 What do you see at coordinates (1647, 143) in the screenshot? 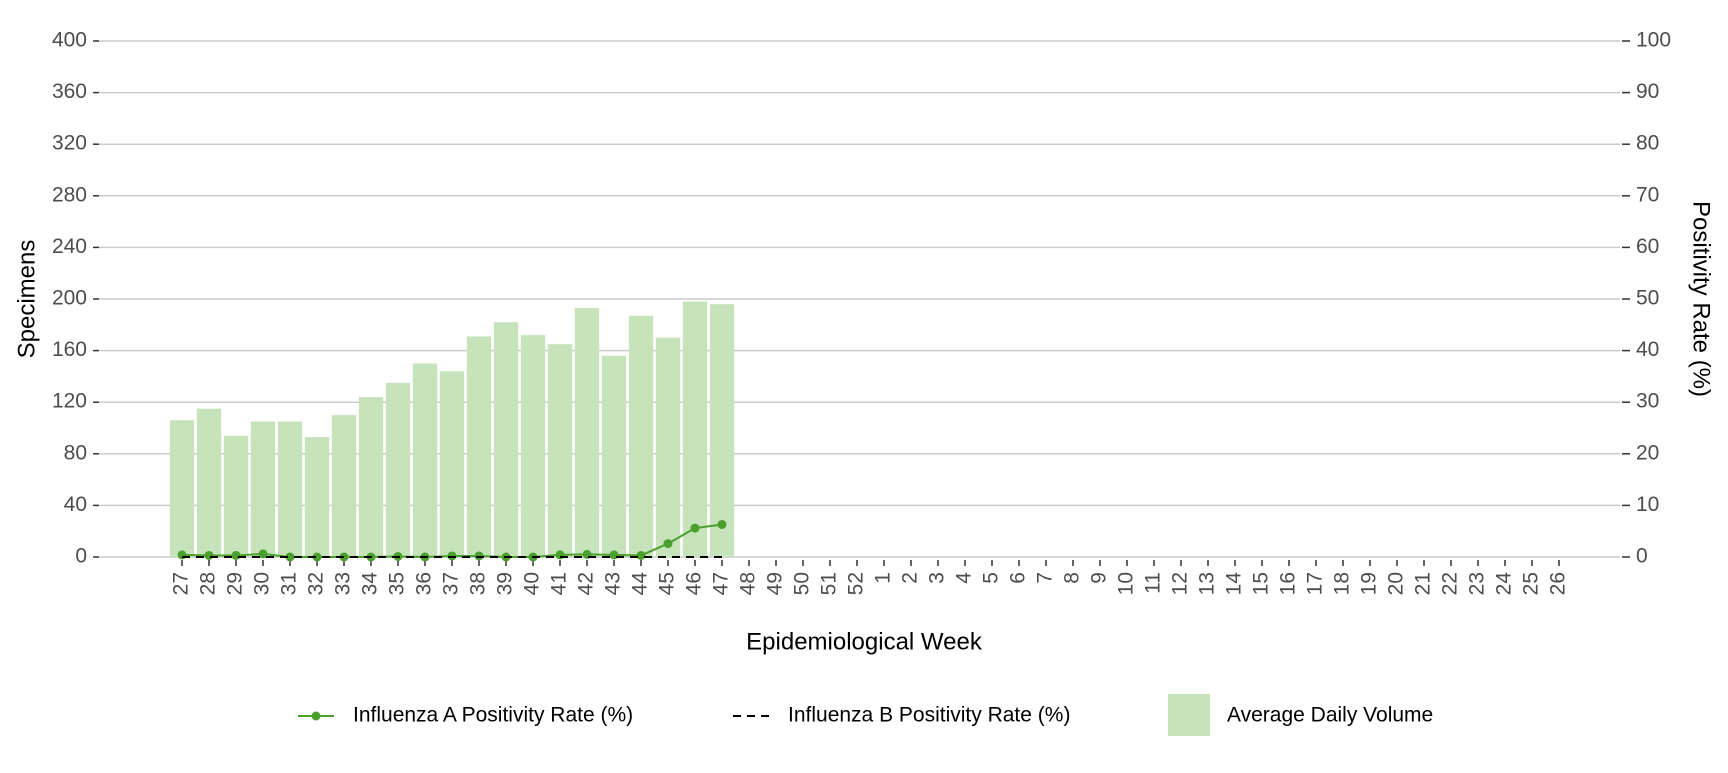
I see `y2-tick-label: 80` at bounding box center [1647, 143].